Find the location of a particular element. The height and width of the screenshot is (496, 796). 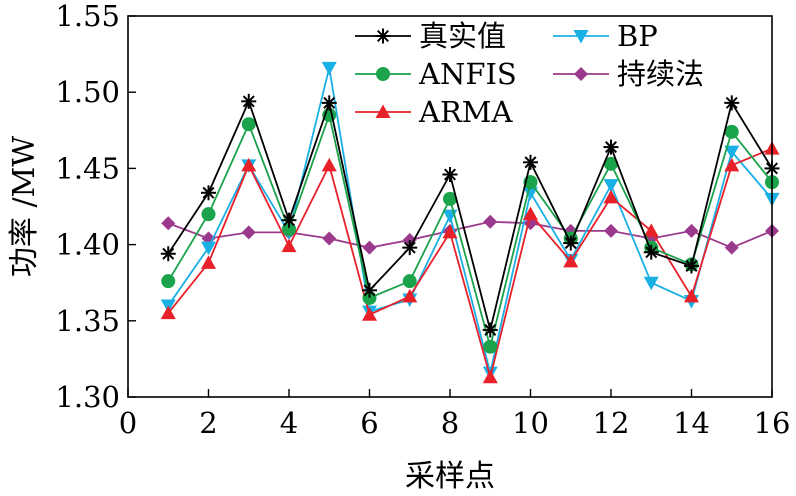

legend-item: ANFIS is located at coordinates (436, 74).